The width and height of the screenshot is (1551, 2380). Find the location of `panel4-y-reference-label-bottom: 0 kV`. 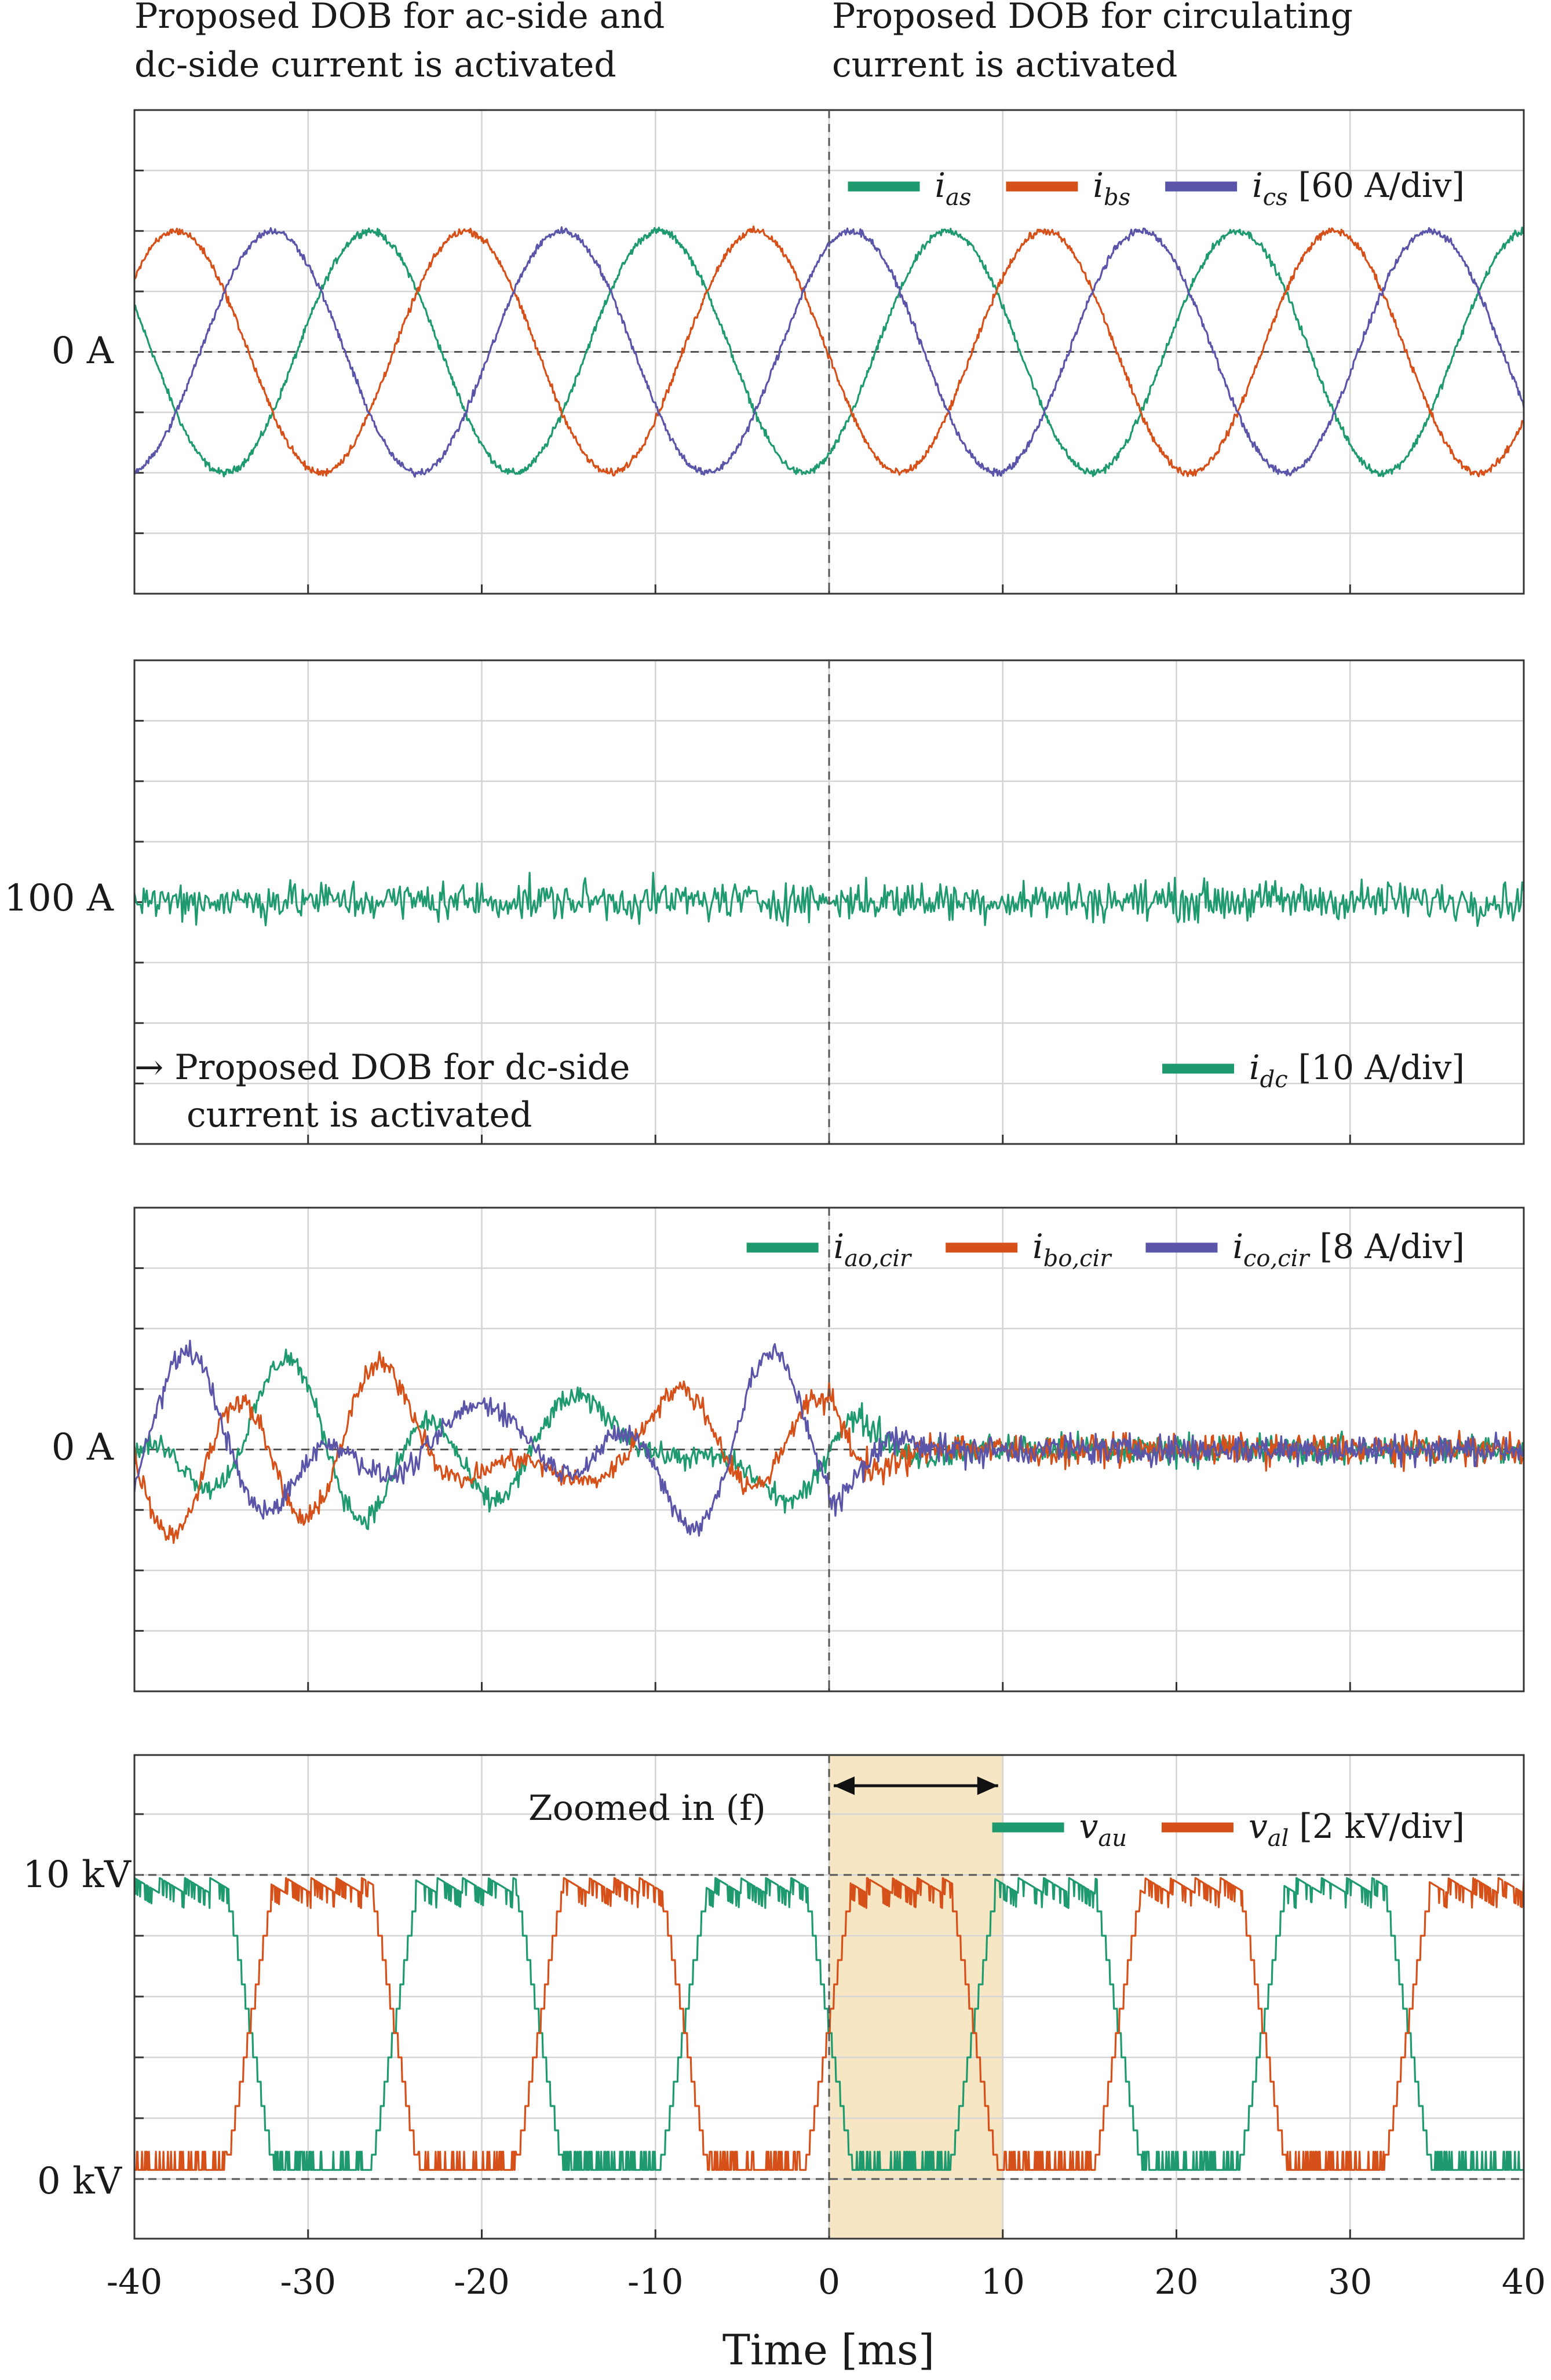

panel4-y-reference-label-bottom: 0 kV is located at coordinates (80, 2181).